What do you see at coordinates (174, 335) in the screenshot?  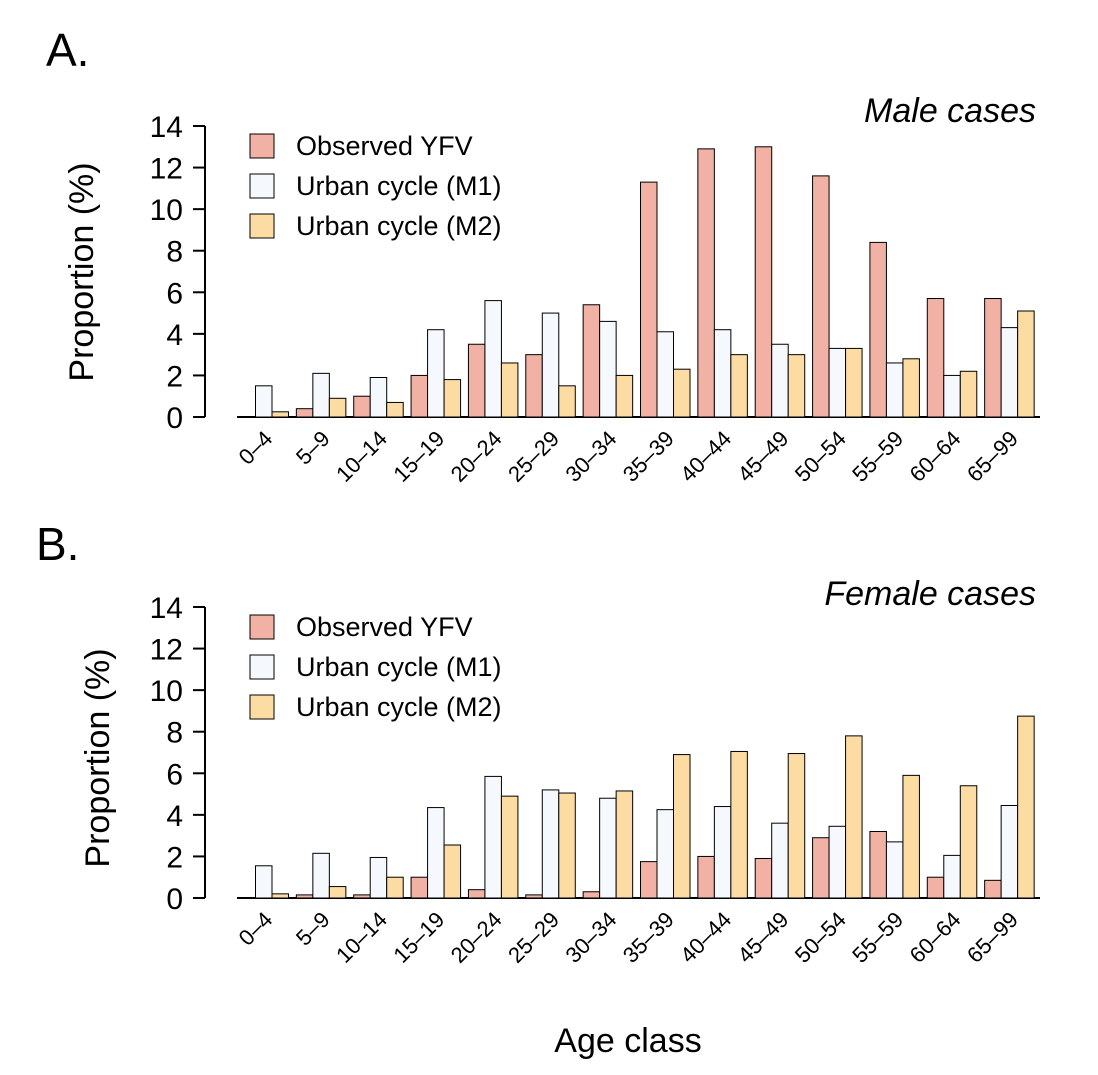 I see `y-tick-label: 4` at bounding box center [174, 335].